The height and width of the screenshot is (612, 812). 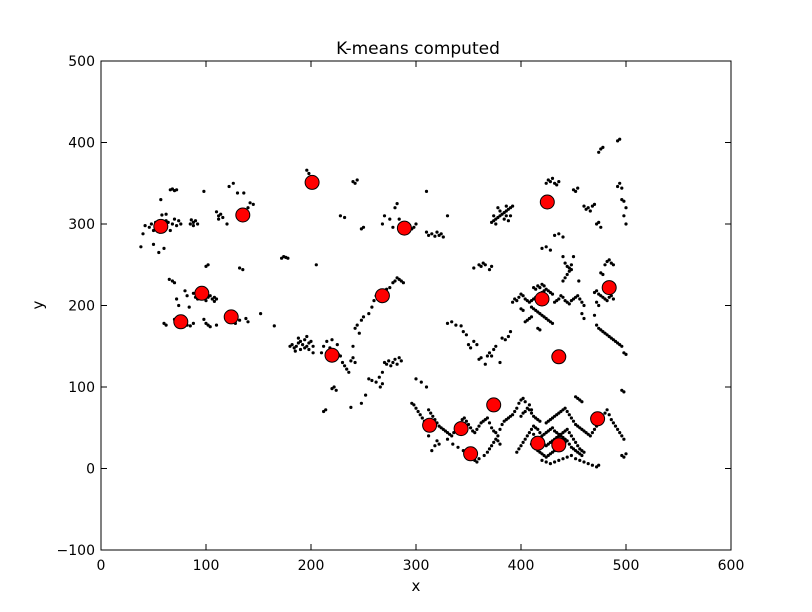 What do you see at coordinates (81, 388) in the screenshot?
I see `y-tick-label: 100` at bounding box center [81, 388].